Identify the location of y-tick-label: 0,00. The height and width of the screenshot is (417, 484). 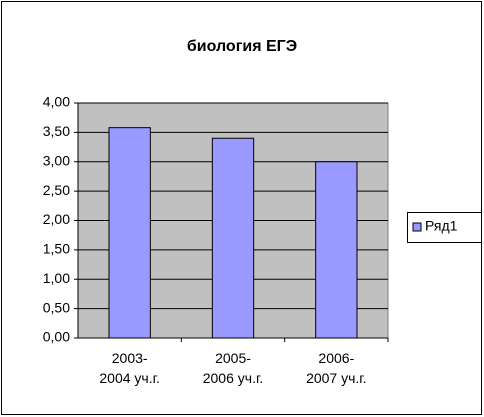
(56, 337).